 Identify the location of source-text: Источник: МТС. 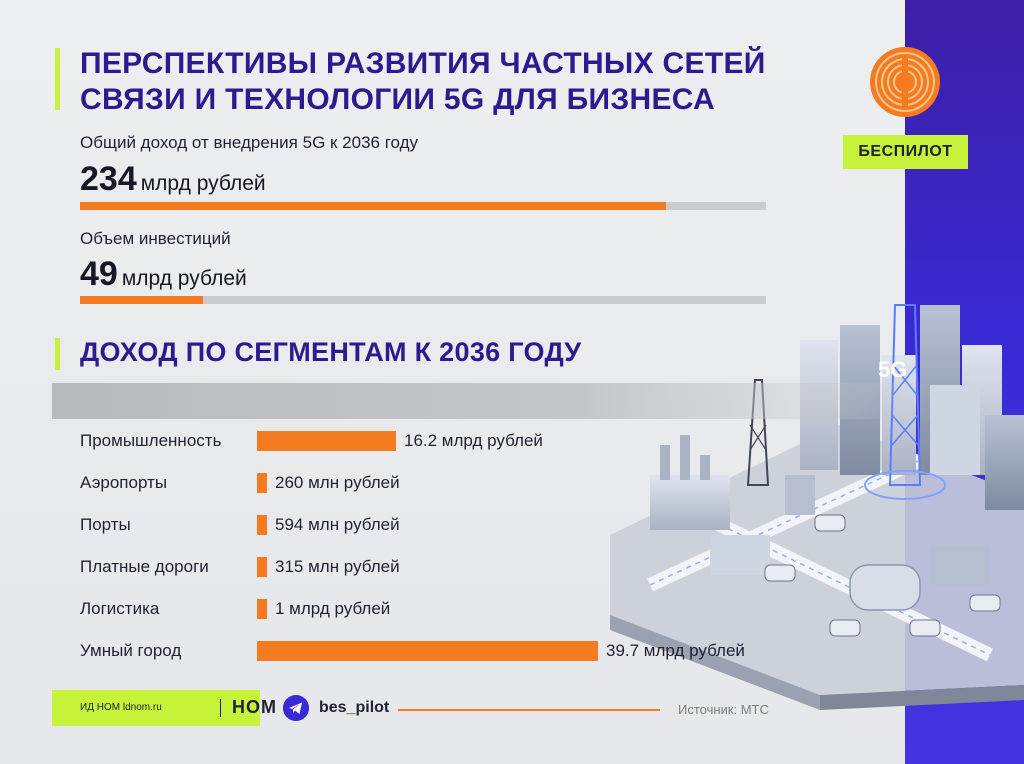
(723, 709).